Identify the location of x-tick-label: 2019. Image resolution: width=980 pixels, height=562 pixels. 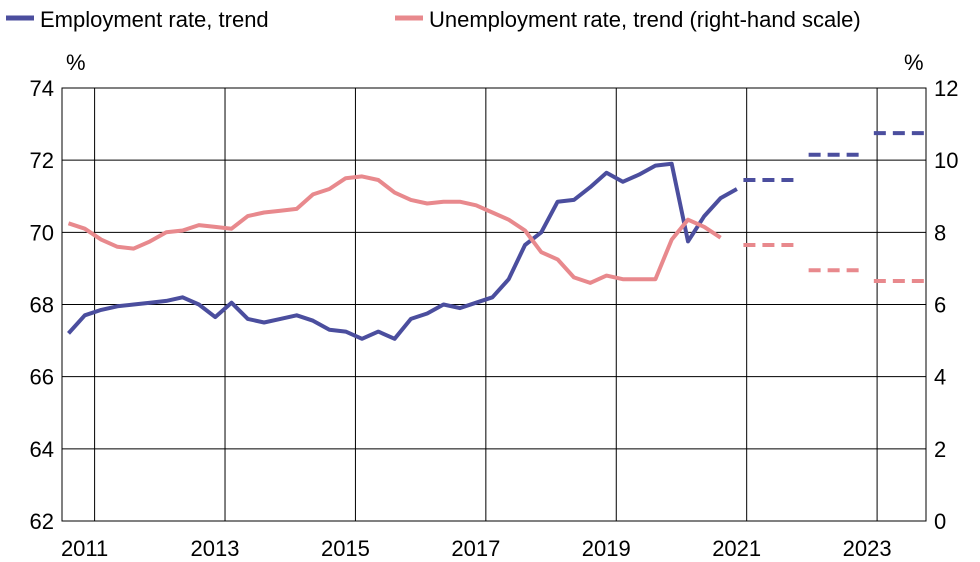
(606, 548).